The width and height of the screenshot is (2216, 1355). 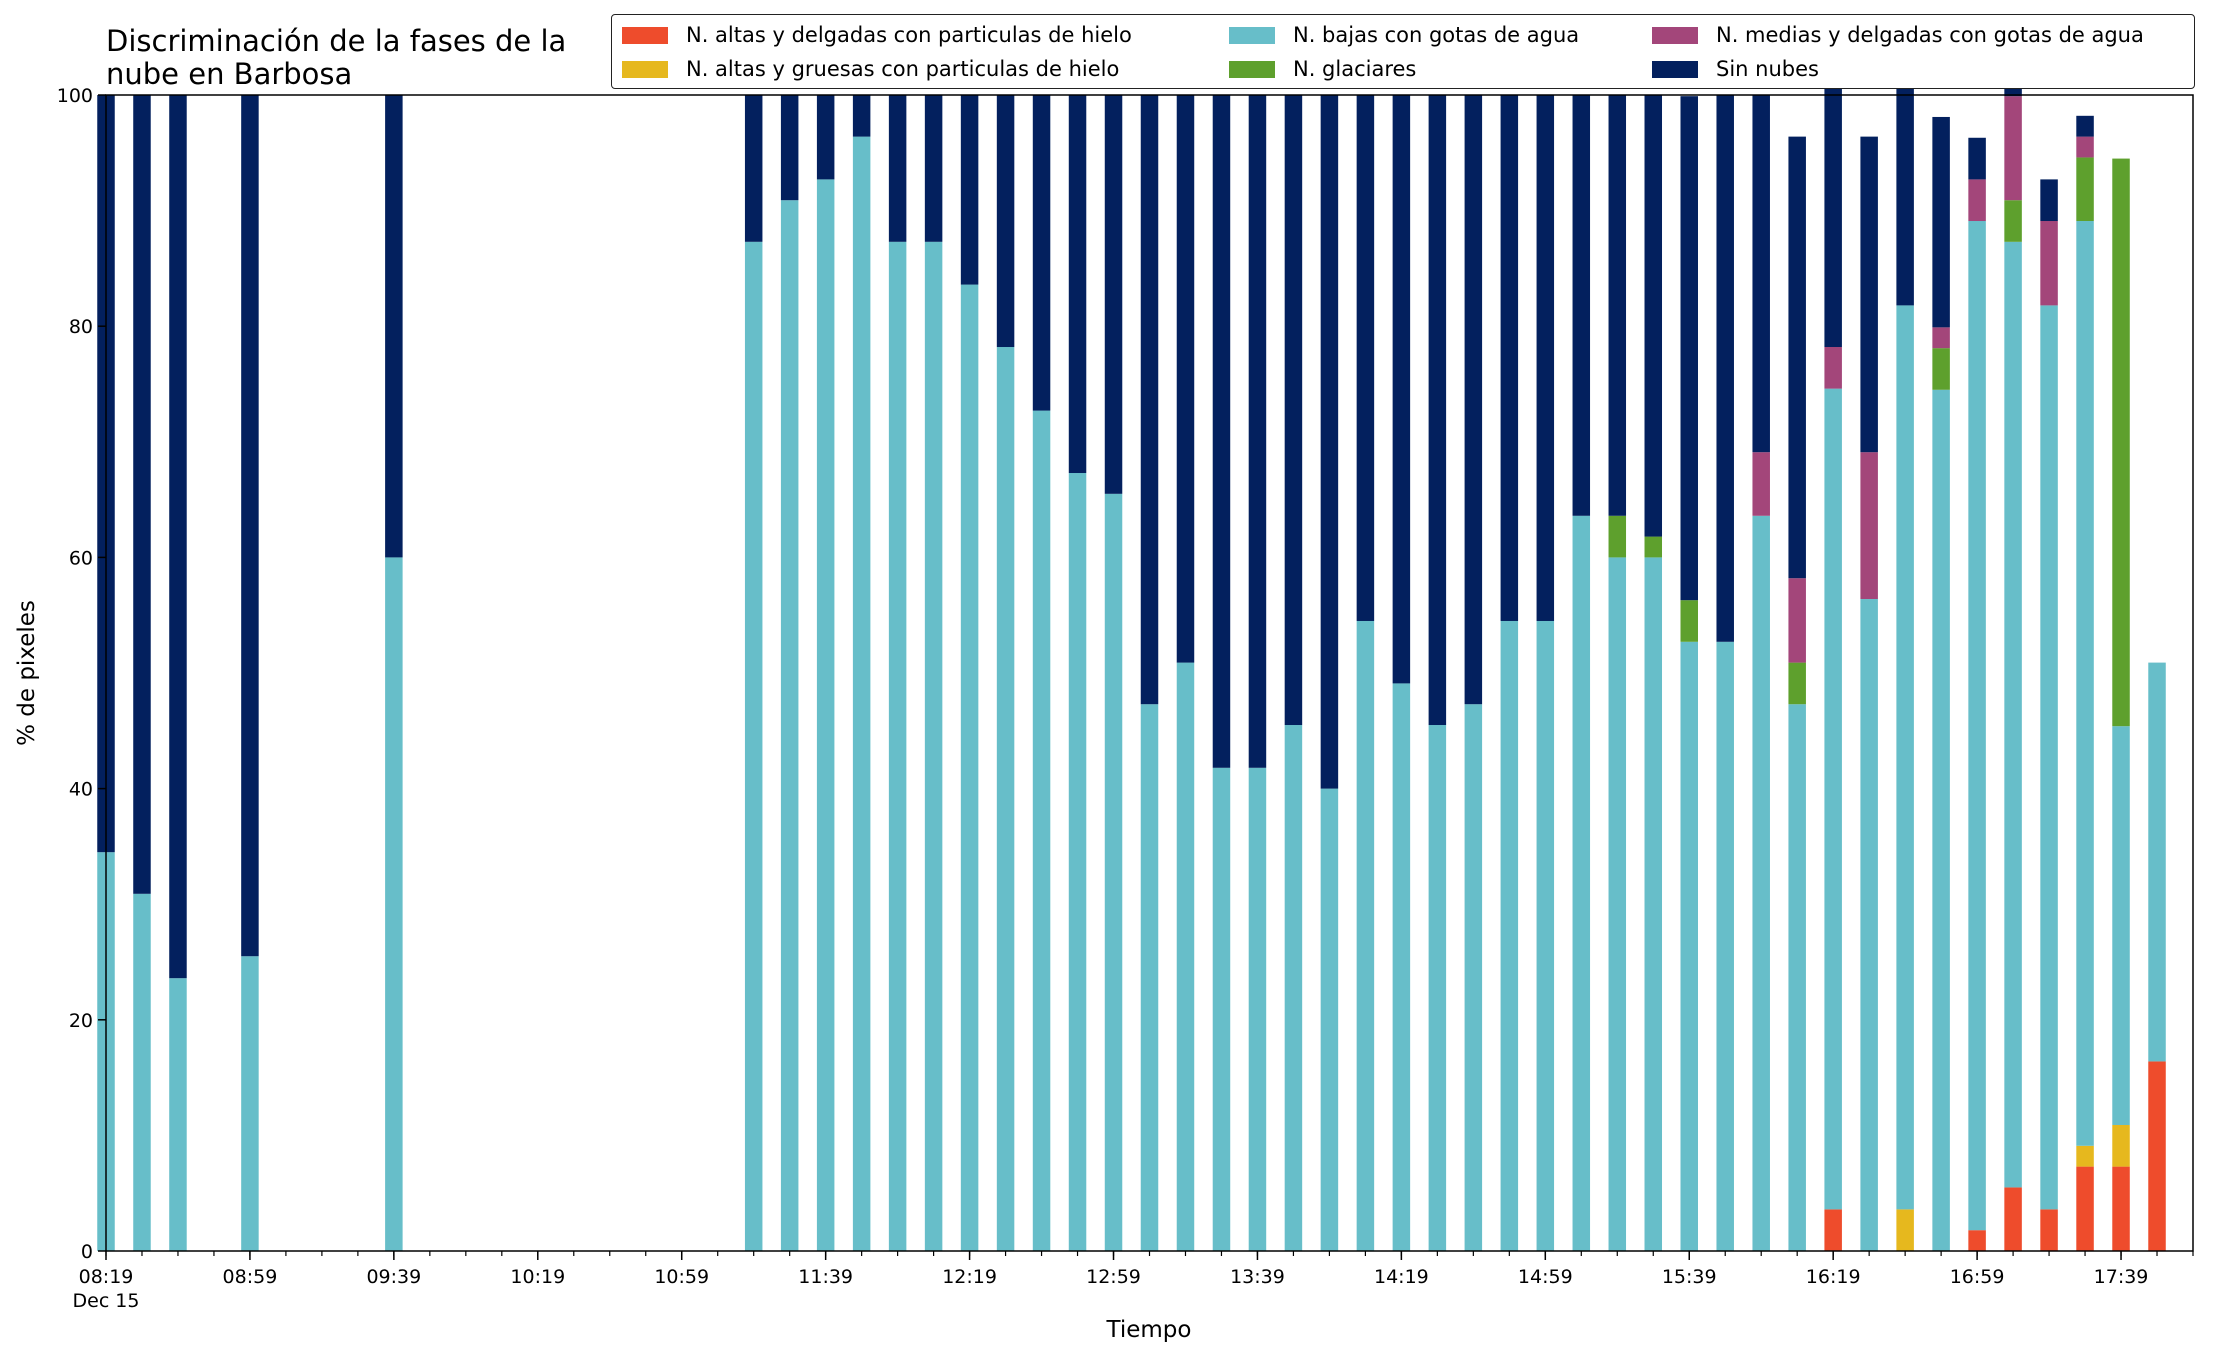 What do you see at coordinates (1436, 35) in the screenshot?
I see `legend-label-3: N. bajas con gotas de agua` at bounding box center [1436, 35].